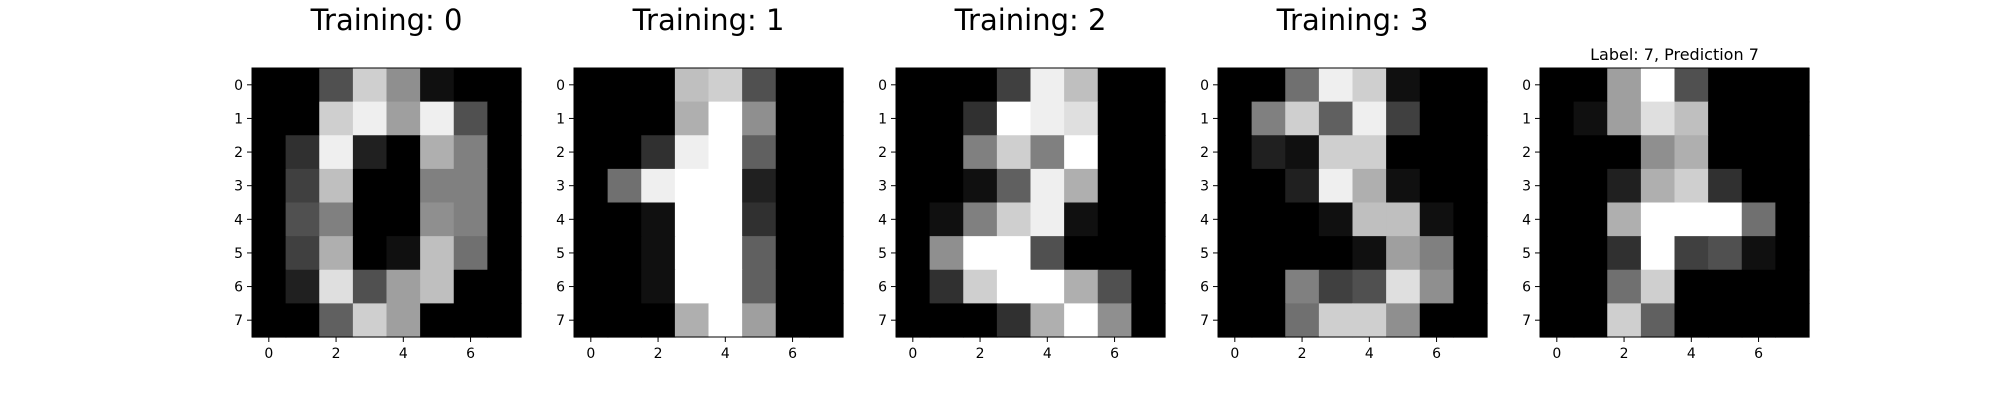 This screenshot has height=400, width=2000. Describe the element at coordinates (560, 220) in the screenshot. I see `y-tick-label: 4` at that location.